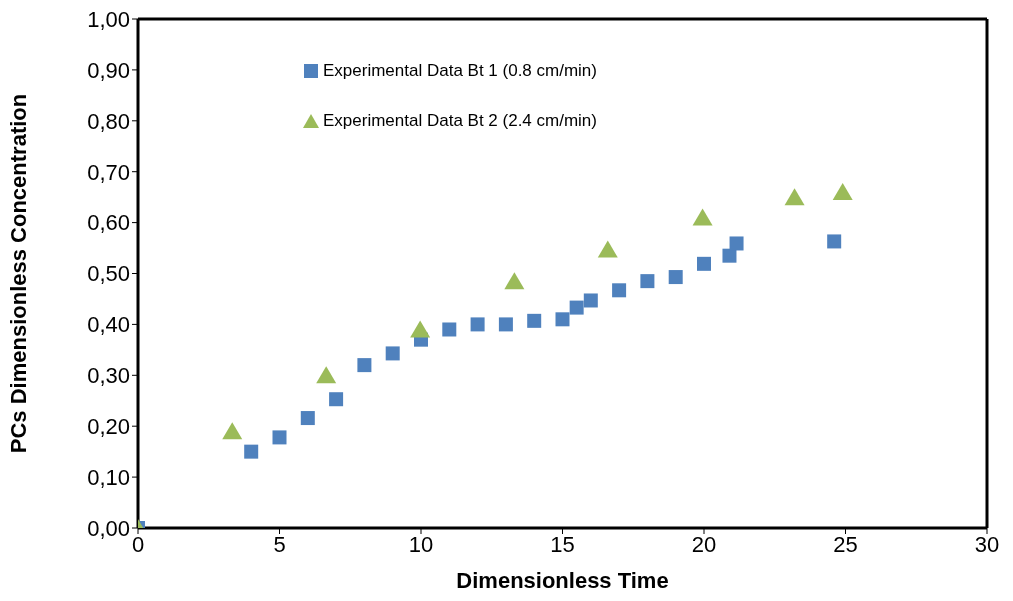 This screenshot has height=601, width=1013. I want to click on x-tick-label: 30, so click(987, 544).